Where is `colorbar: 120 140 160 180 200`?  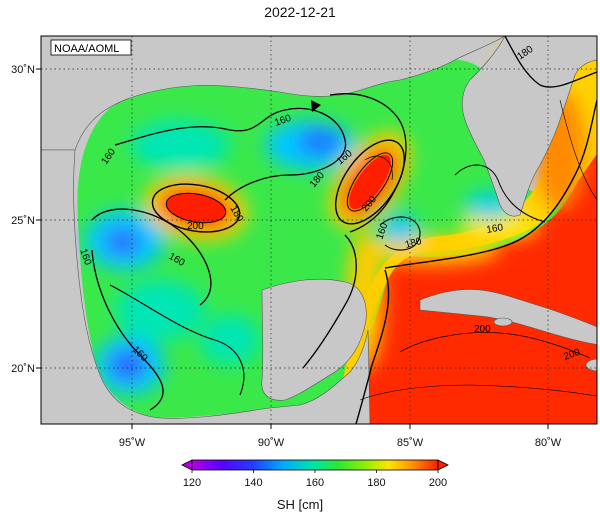 colorbar: 120 140 160 180 200 is located at coordinates (315, 474).